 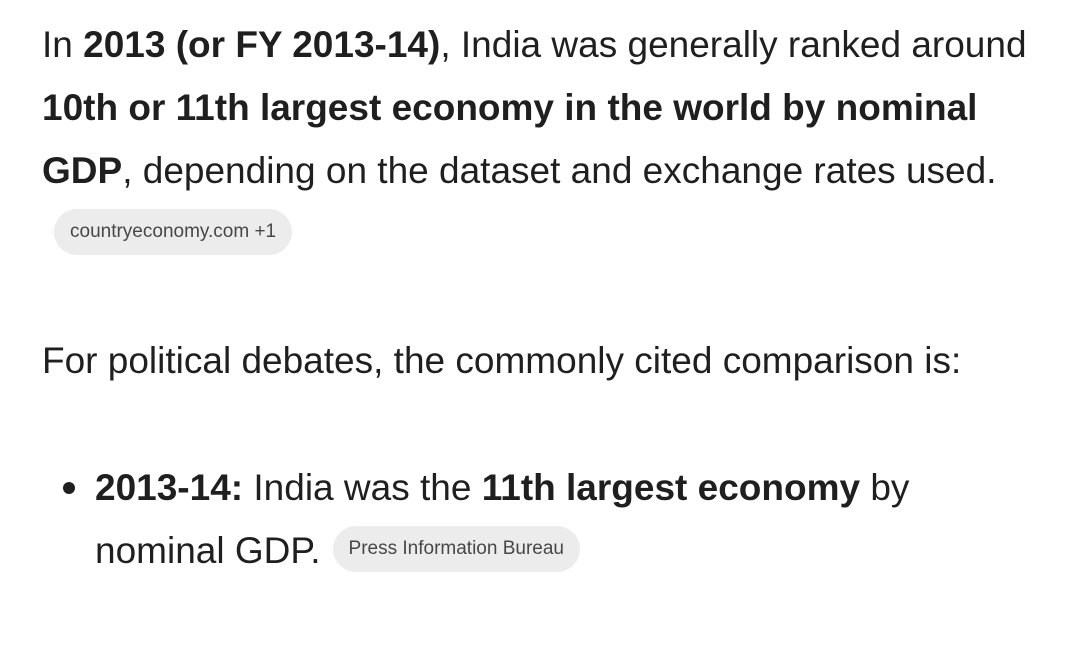 I want to click on bold-text: 11th largest economy, so click(x=671, y=487).